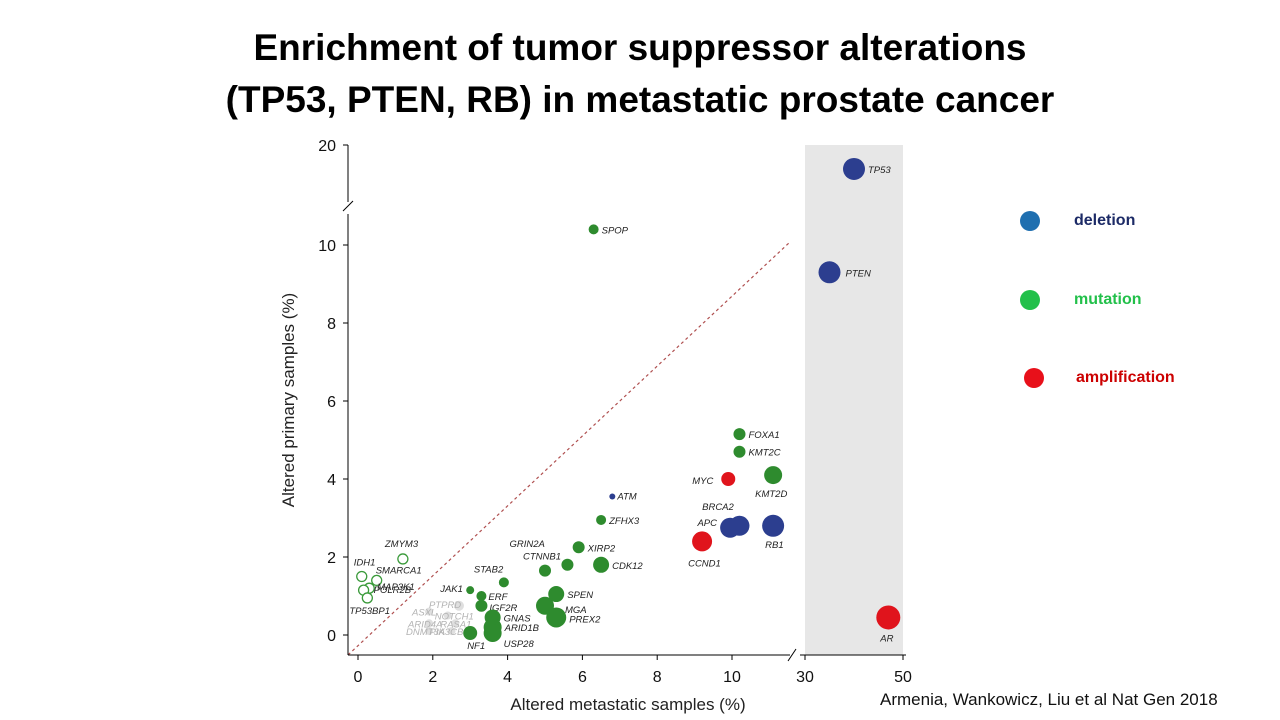 The height and width of the screenshot is (720, 1280). Describe the element at coordinates (585, 619) in the screenshot. I see `data-label-prex2: PREX2` at that location.